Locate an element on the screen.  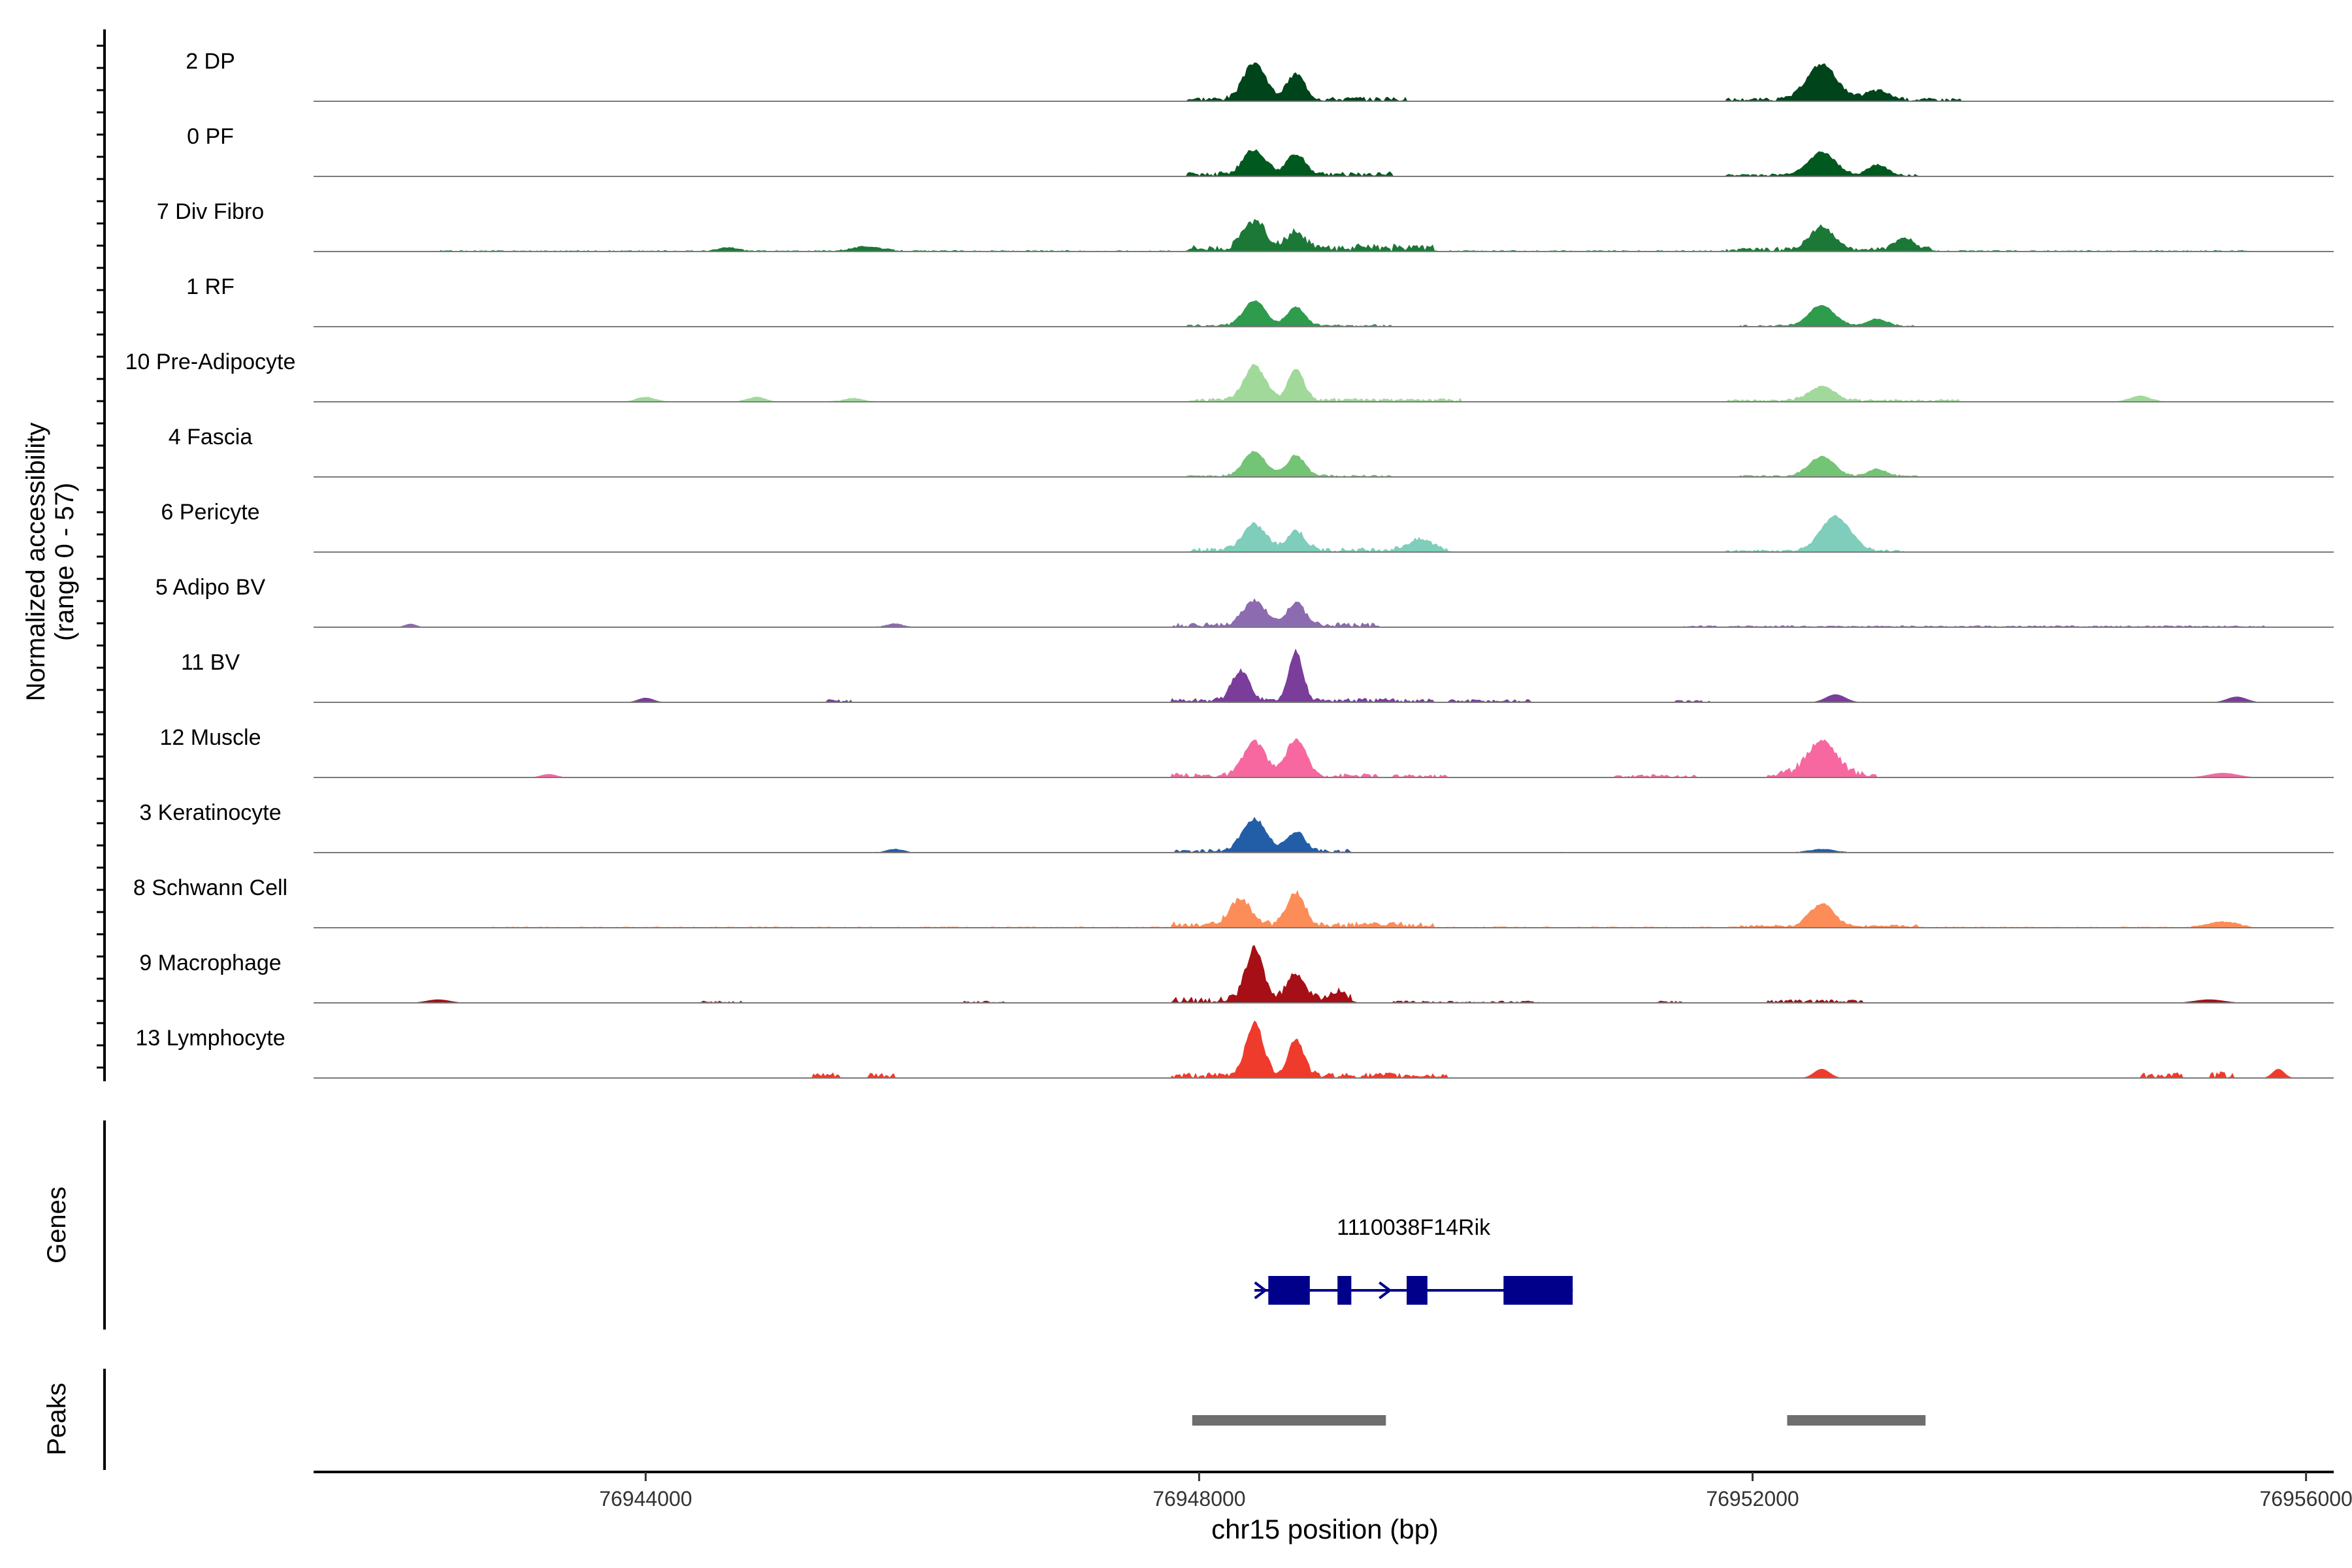
y-axis-label-line1: Normalized accessibility is located at coordinates (36, 562).